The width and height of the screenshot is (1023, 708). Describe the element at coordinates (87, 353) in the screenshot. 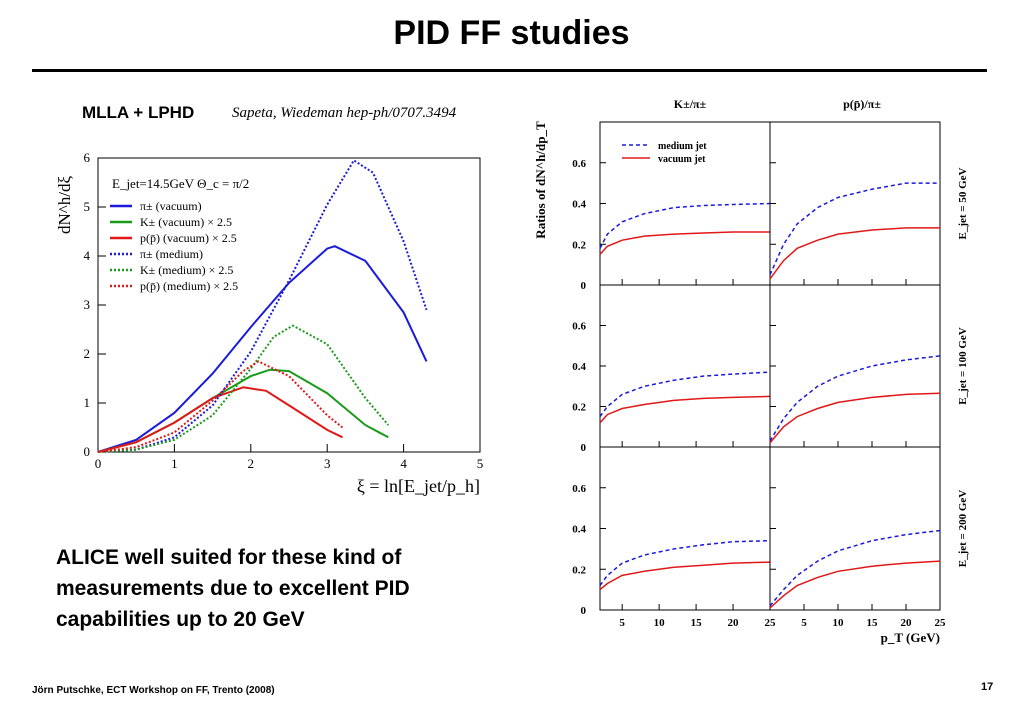

I see `y-tick-label: 2` at that location.